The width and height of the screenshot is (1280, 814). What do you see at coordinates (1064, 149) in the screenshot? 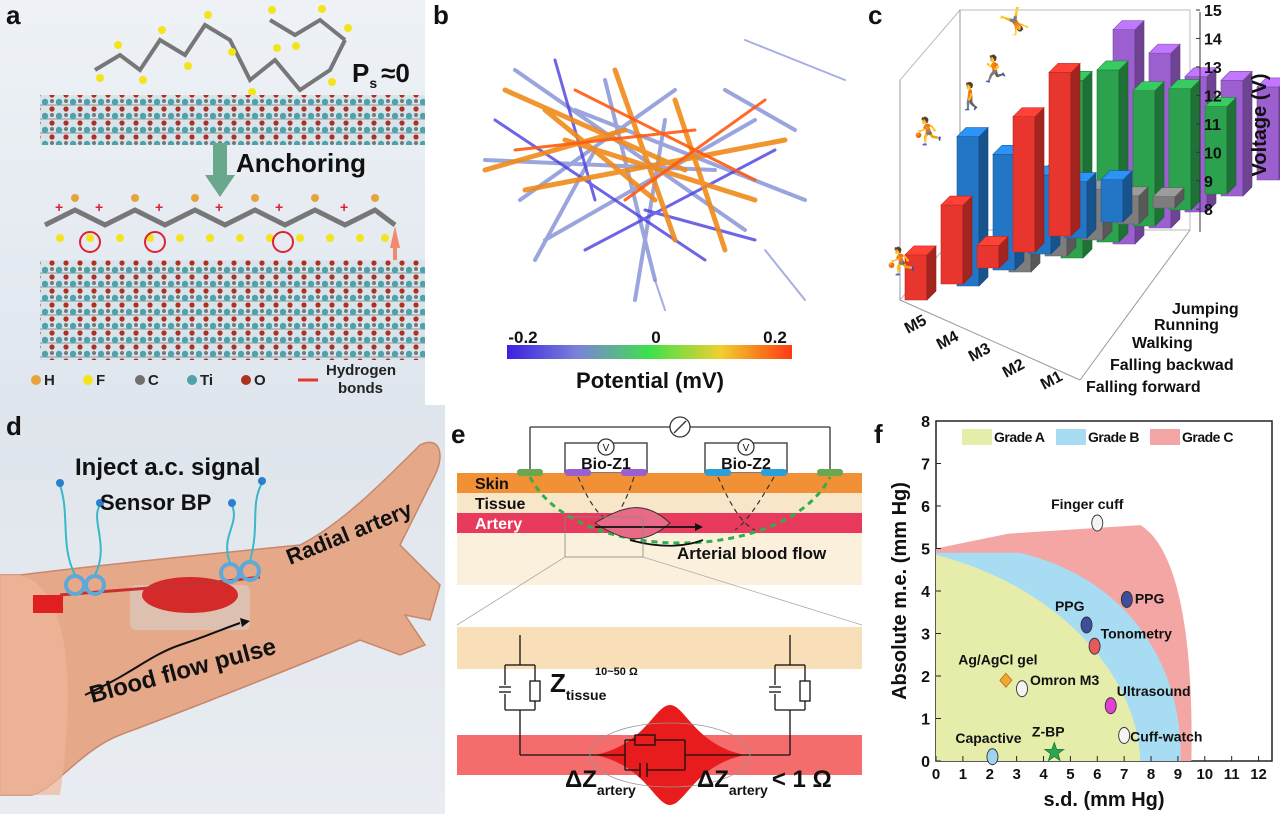
I see `bar-falling-forward-m1` at bounding box center [1064, 149].